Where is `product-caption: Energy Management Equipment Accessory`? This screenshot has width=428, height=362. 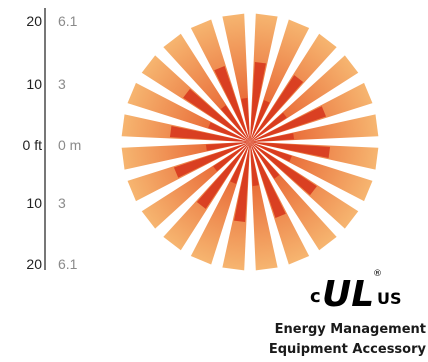
product-caption: Energy Management Equipment Accessory is located at coordinates (347, 340).